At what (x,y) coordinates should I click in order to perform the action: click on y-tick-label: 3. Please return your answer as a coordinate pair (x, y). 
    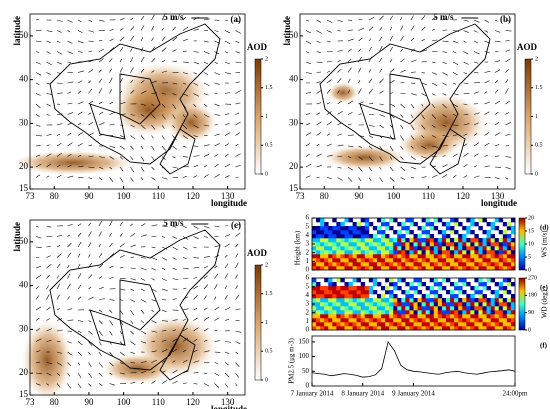
    Looking at the image, I should click on (308, 244).